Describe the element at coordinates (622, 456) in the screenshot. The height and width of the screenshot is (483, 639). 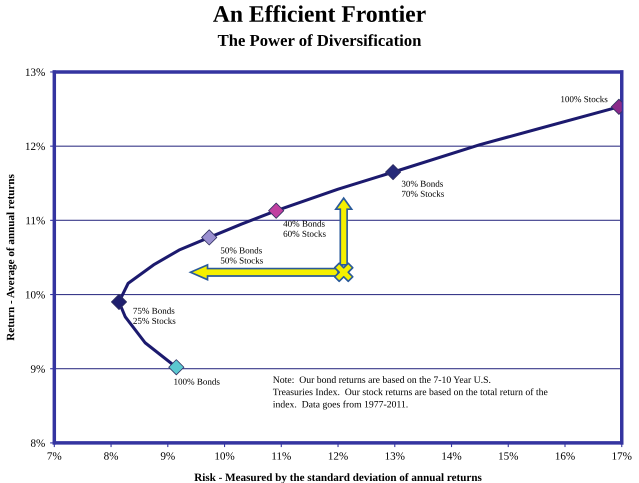
I see `x-tick-label: 17%` at that location.